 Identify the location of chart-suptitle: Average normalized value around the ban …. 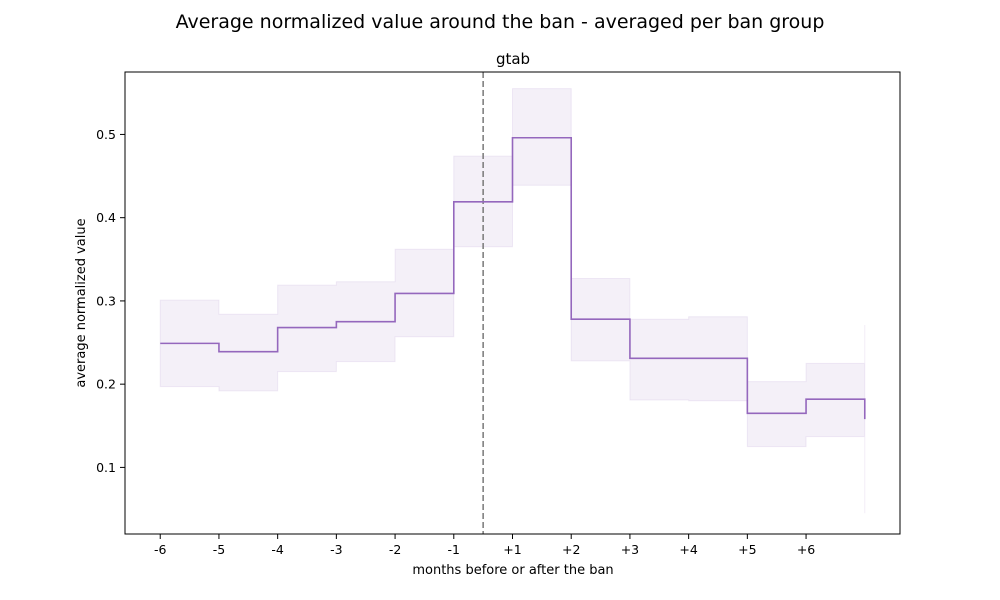
(500, 22).